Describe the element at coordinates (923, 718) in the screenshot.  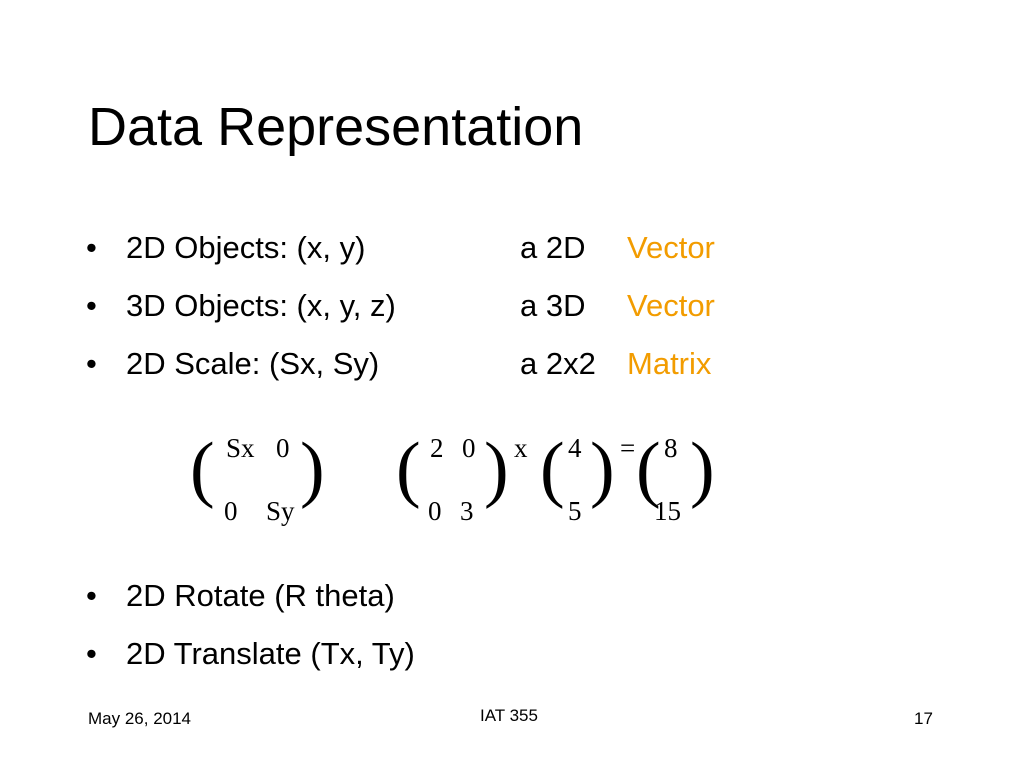
I see `footer-page-number: 17` at that location.